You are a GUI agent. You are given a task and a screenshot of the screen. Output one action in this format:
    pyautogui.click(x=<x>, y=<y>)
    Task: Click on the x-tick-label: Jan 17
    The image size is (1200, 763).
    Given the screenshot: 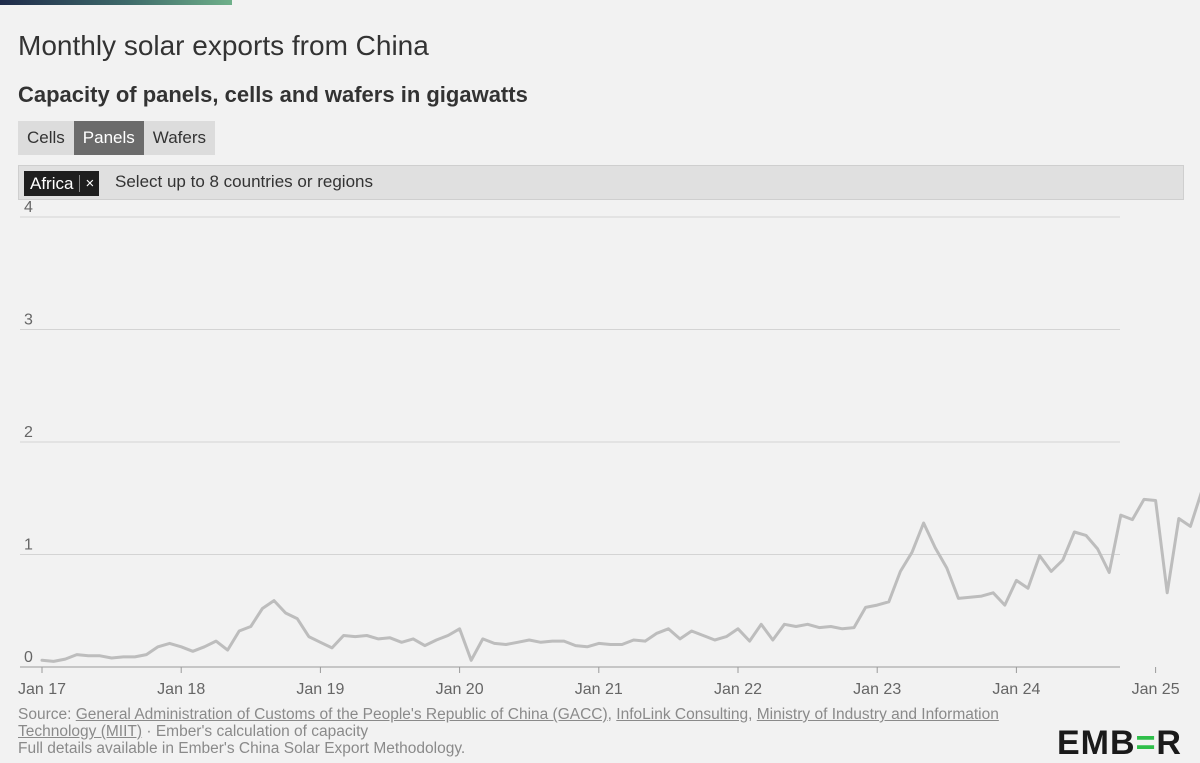 What is the action you would take?
    pyautogui.click(x=42, y=689)
    